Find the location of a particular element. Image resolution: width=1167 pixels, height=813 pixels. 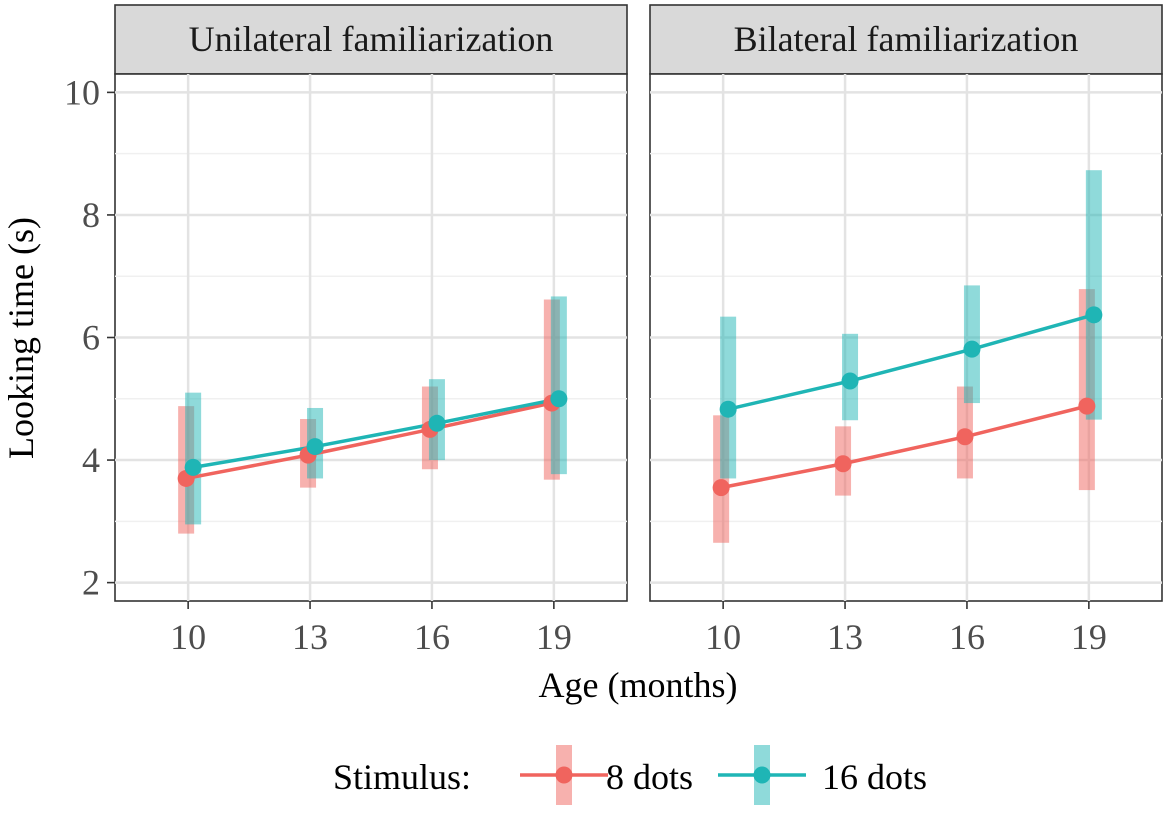

legend: Stimulus: 8 dots 16 dots is located at coordinates (630, 775).